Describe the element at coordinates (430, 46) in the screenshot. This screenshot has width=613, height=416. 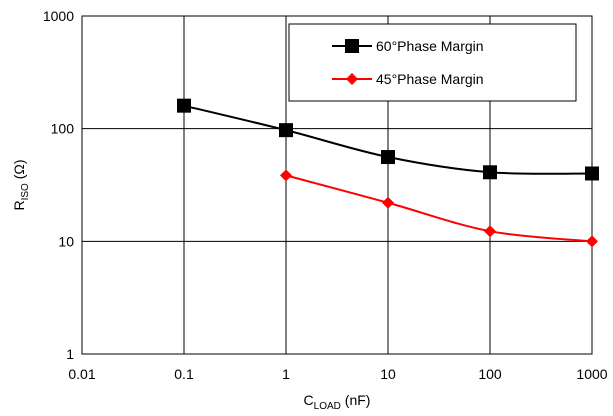
I see `legend-label: 60°Phase Margin` at that location.